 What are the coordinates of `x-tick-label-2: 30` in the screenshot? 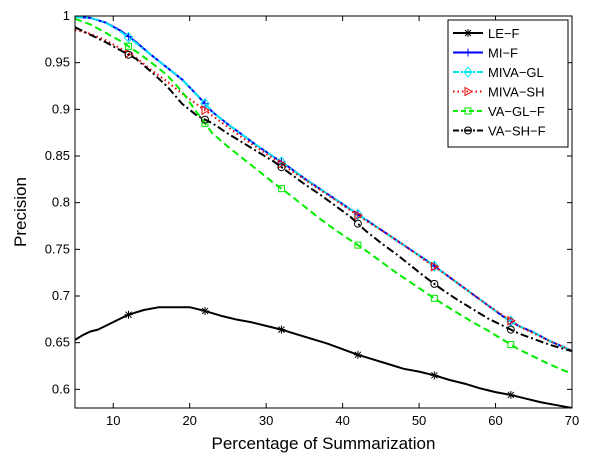 It's located at (266, 420).